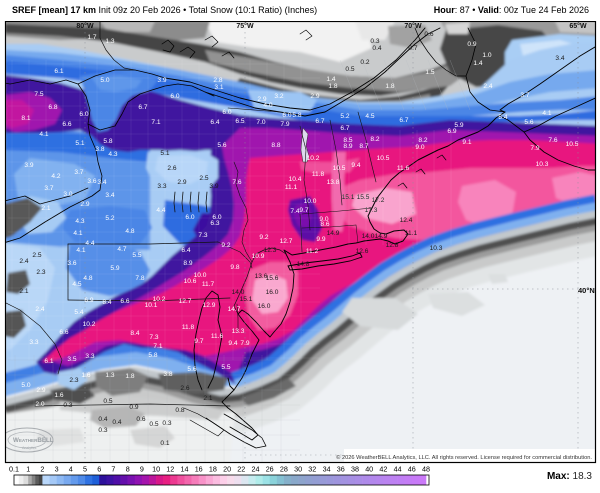 This screenshot has height=493, width=600. I want to click on svg-text: 7.0, so click(260, 122).